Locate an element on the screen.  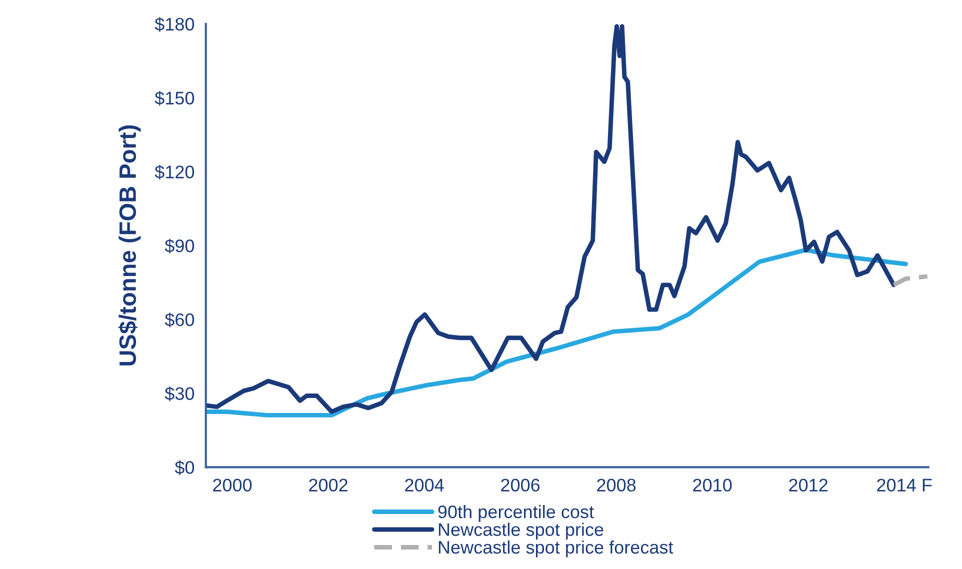
y-axis-title: US$/tonne (FOB Port) is located at coordinates (129, 245).